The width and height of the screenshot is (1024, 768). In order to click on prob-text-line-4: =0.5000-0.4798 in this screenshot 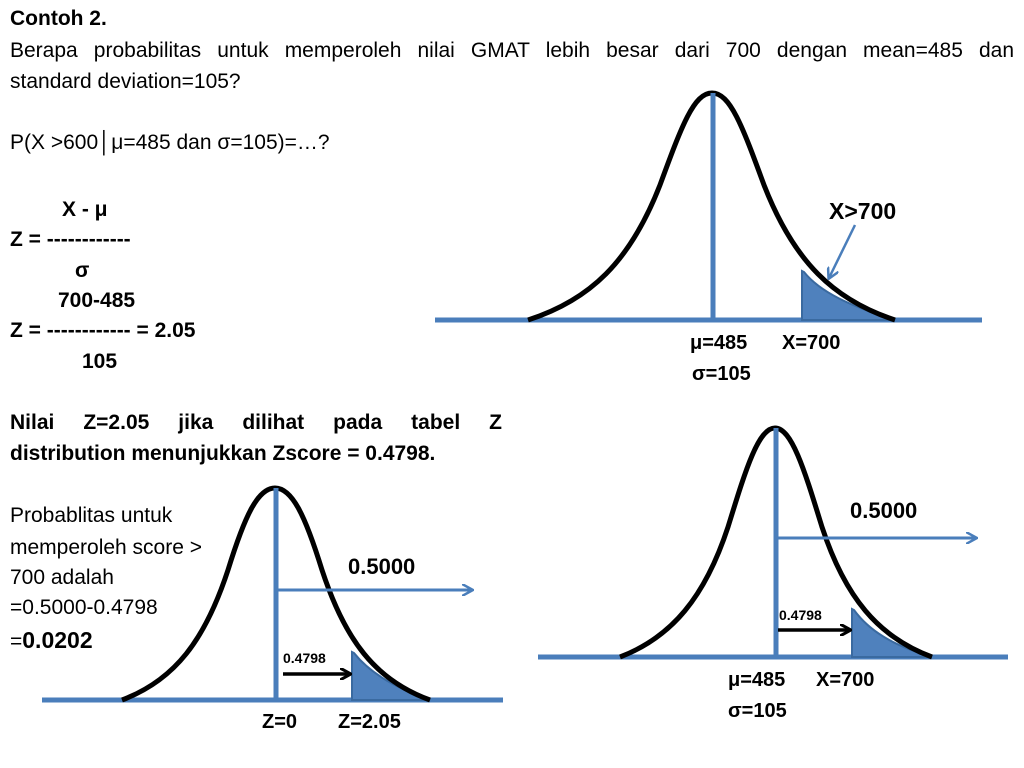, I will do `click(84, 607)`.